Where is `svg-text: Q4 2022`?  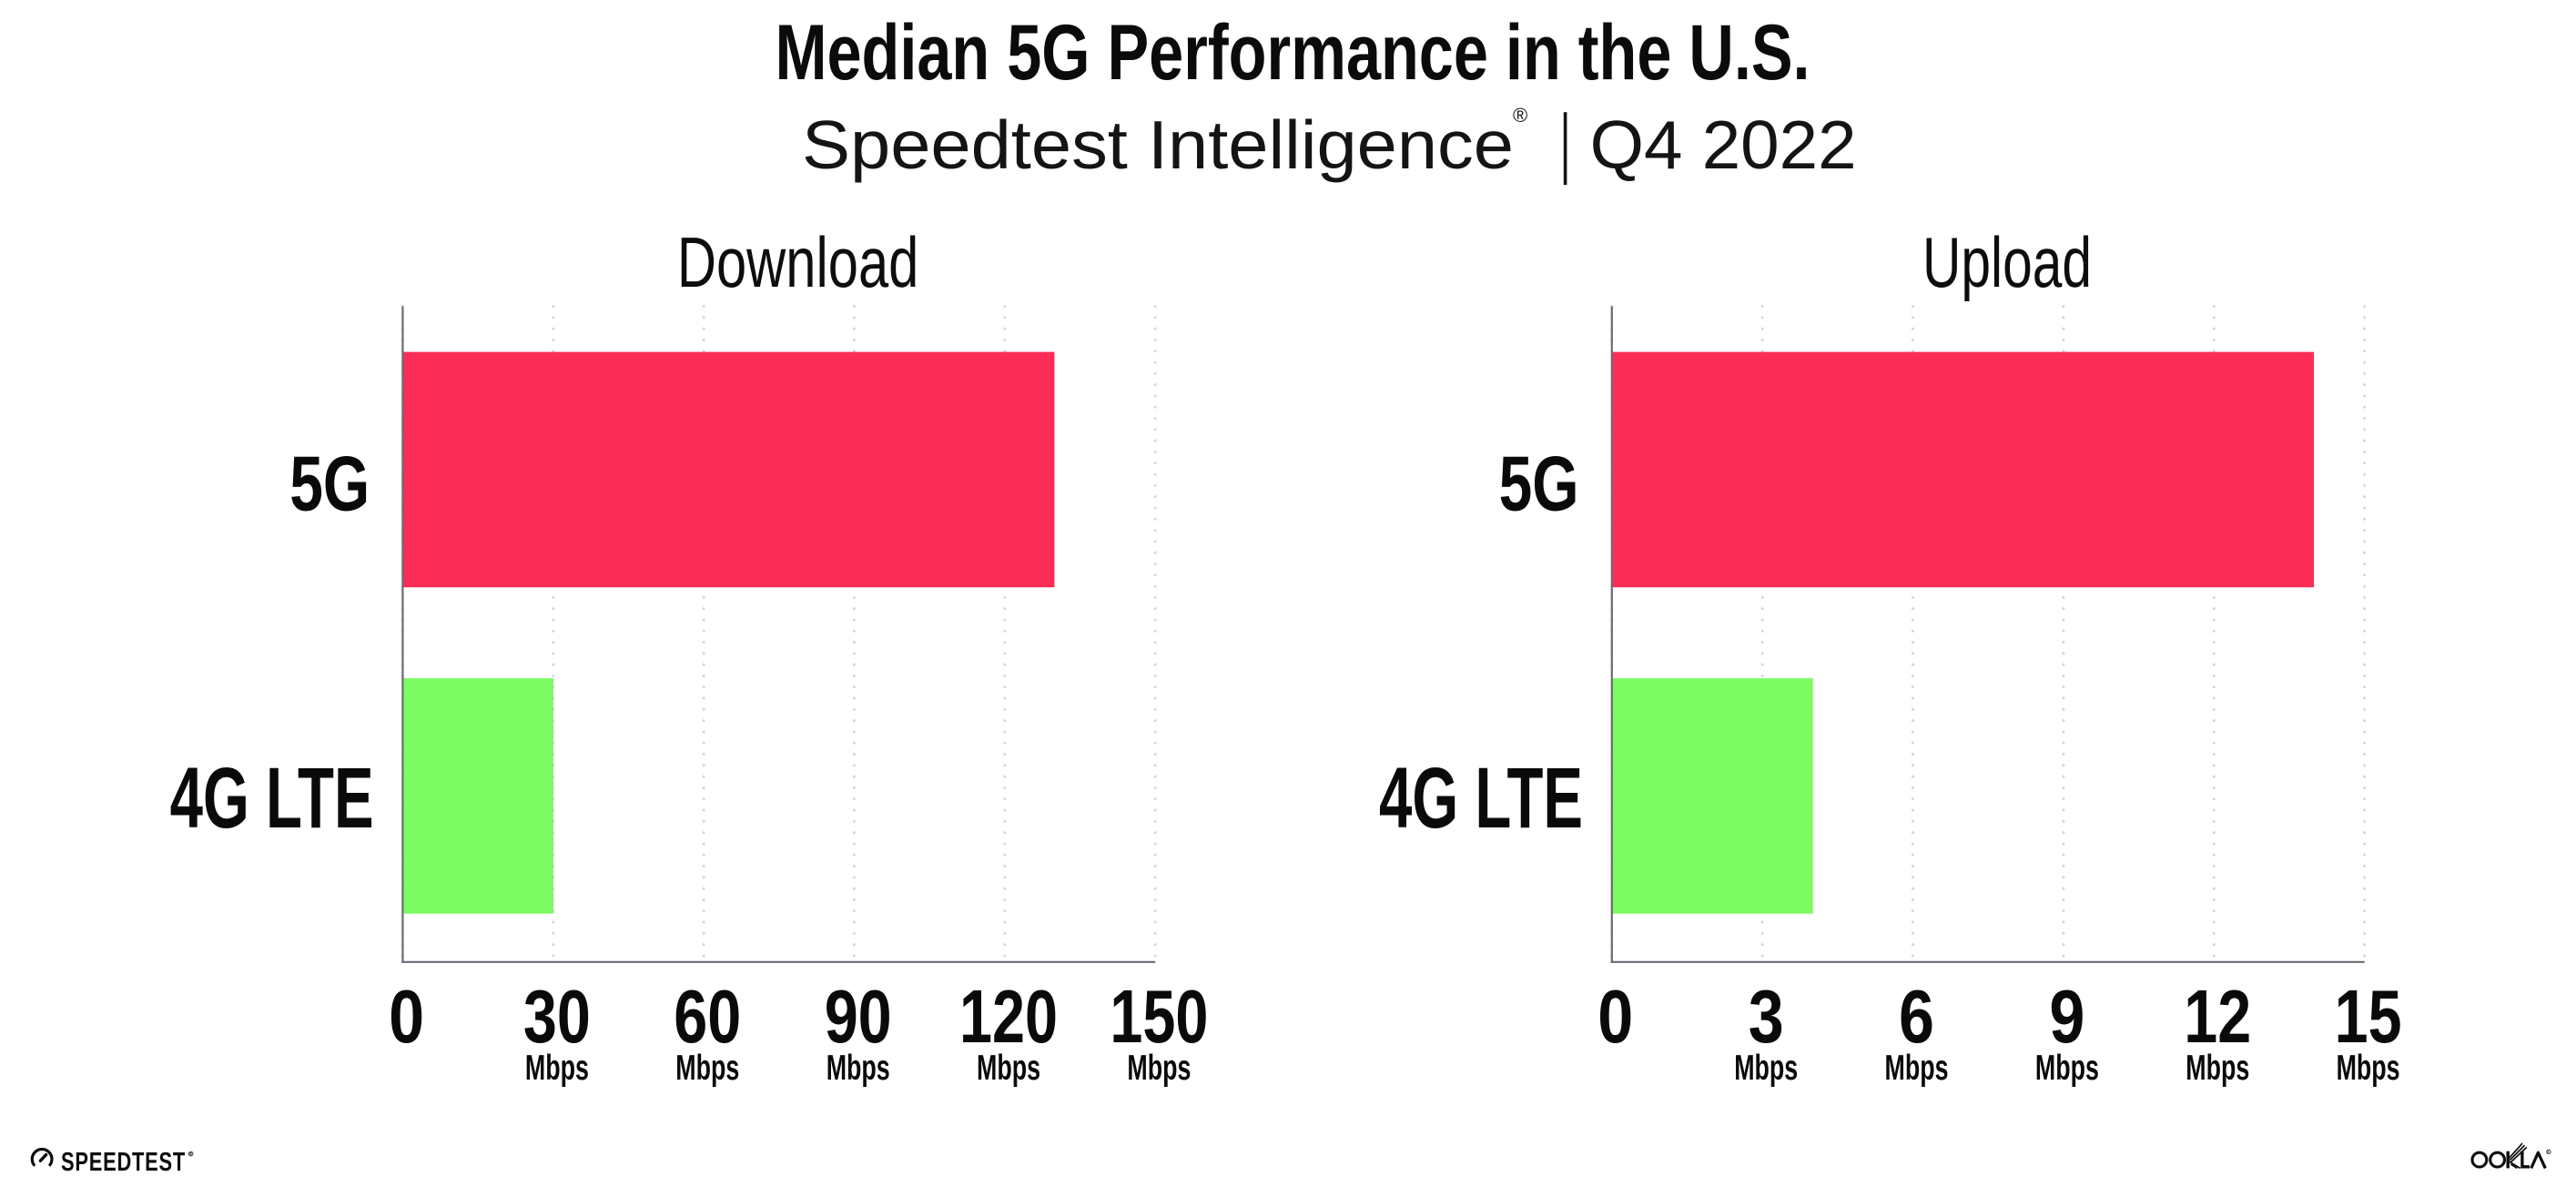 svg-text: Q4 2022 is located at coordinates (1723, 145).